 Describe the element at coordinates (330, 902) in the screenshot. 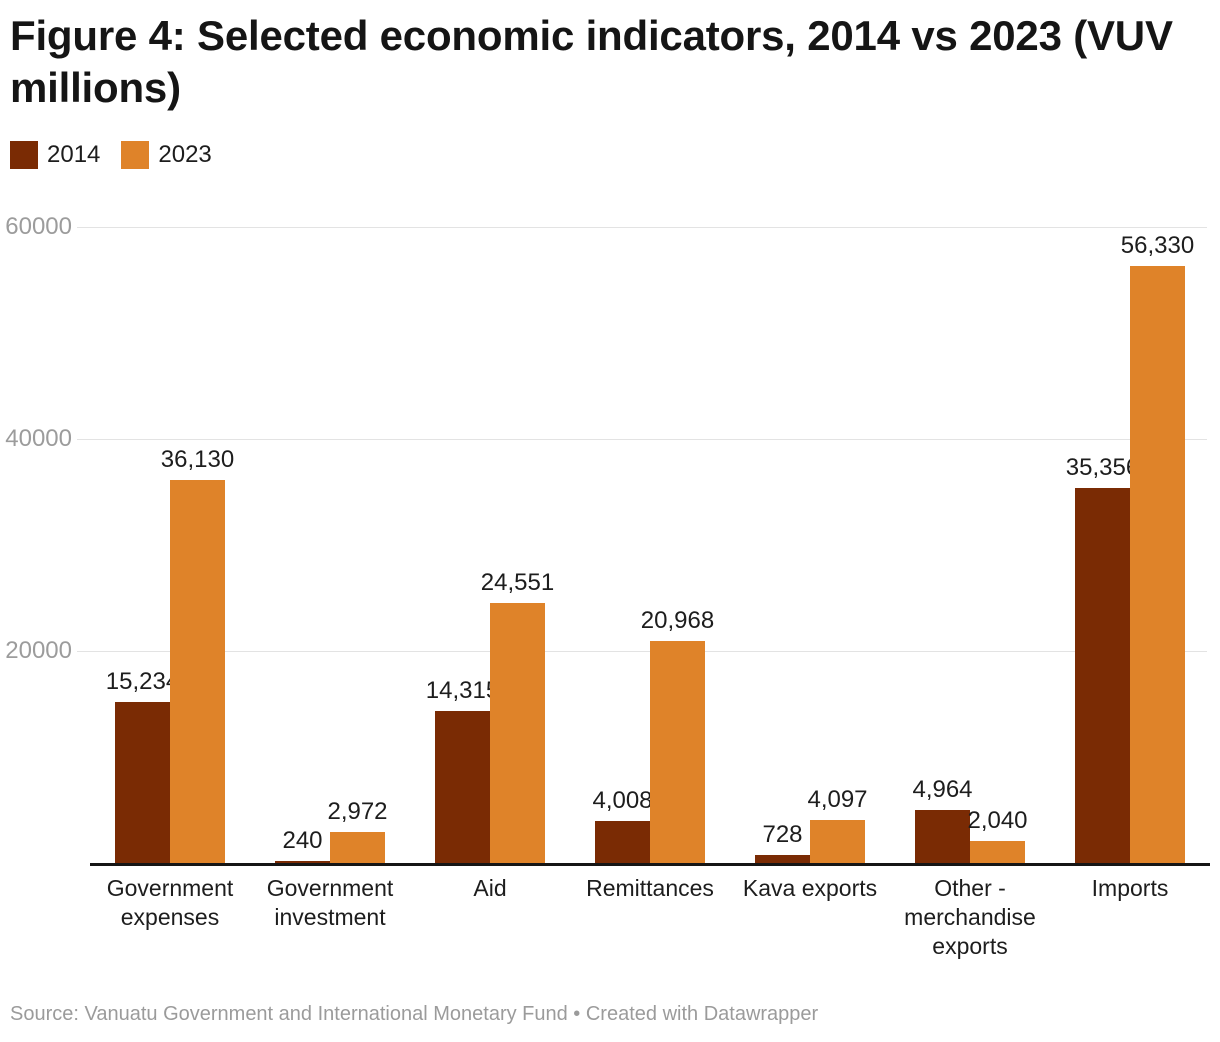

I see `x-axis-label: Government investment` at that location.